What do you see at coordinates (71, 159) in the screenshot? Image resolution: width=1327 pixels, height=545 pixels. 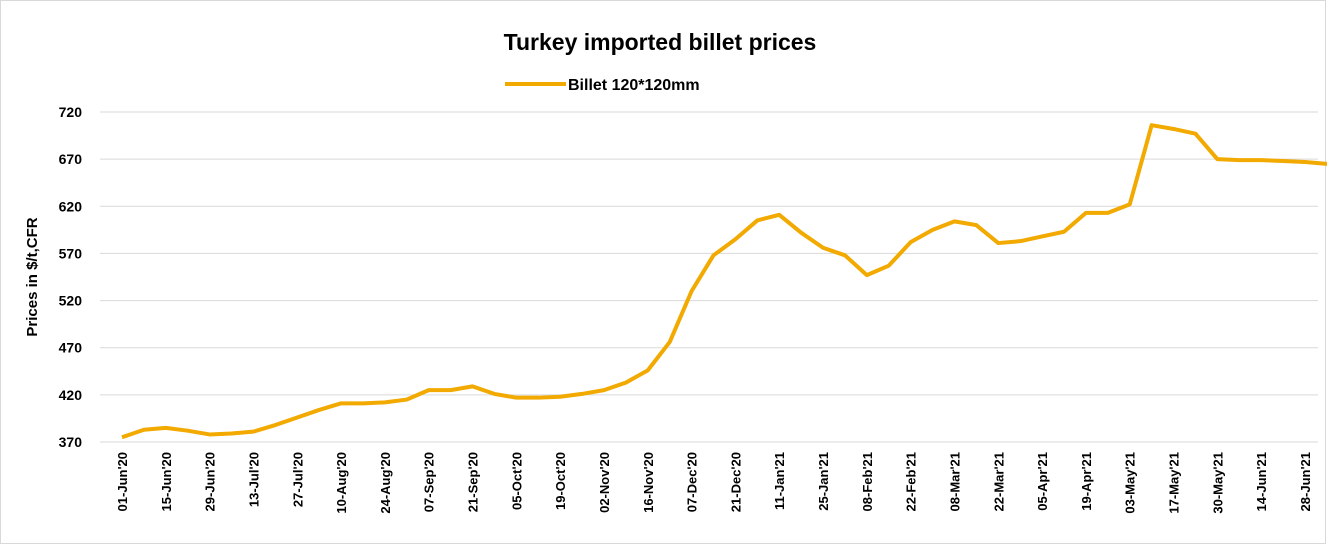 I see `y-tick-label: 670` at bounding box center [71, 159].